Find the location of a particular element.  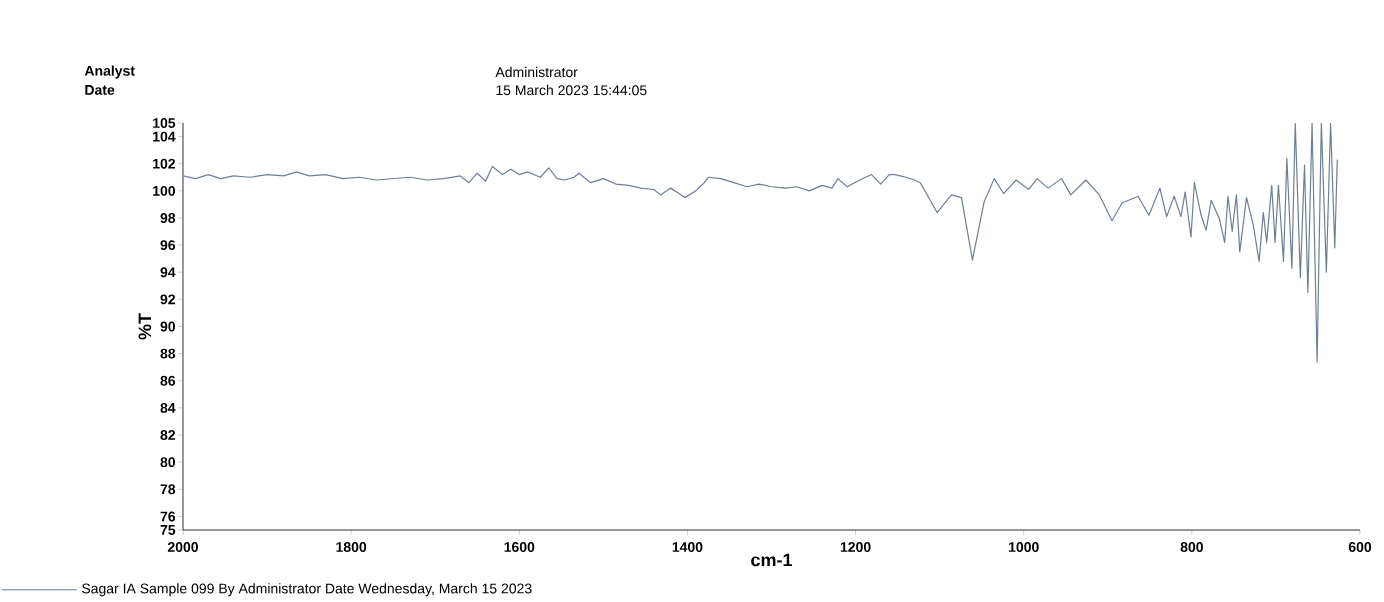

x-tick-label: 800 is located at coordinates (1191, 547).